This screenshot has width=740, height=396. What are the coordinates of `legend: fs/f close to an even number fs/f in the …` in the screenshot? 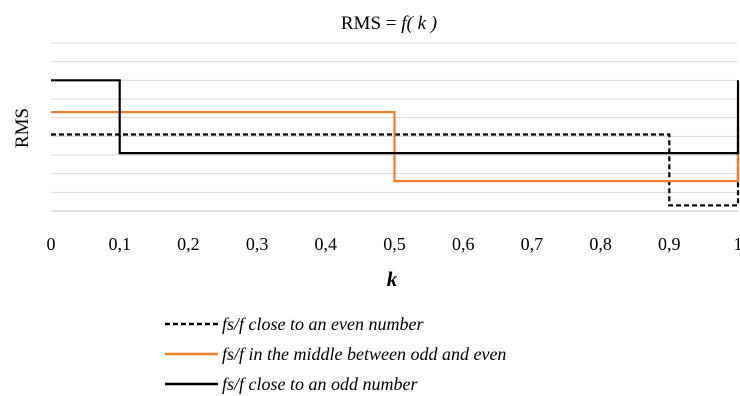 It's located at (335, 354).